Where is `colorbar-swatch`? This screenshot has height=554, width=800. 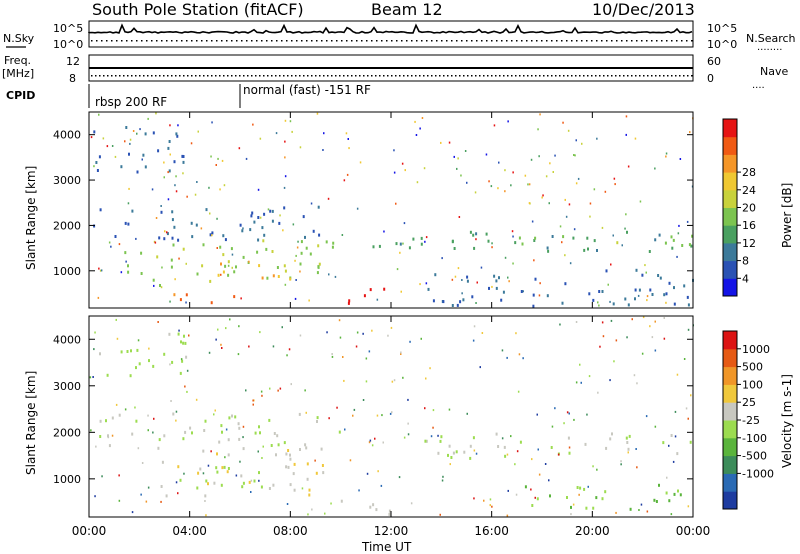
colorbar-swatch is located at coordinates (730, 216).